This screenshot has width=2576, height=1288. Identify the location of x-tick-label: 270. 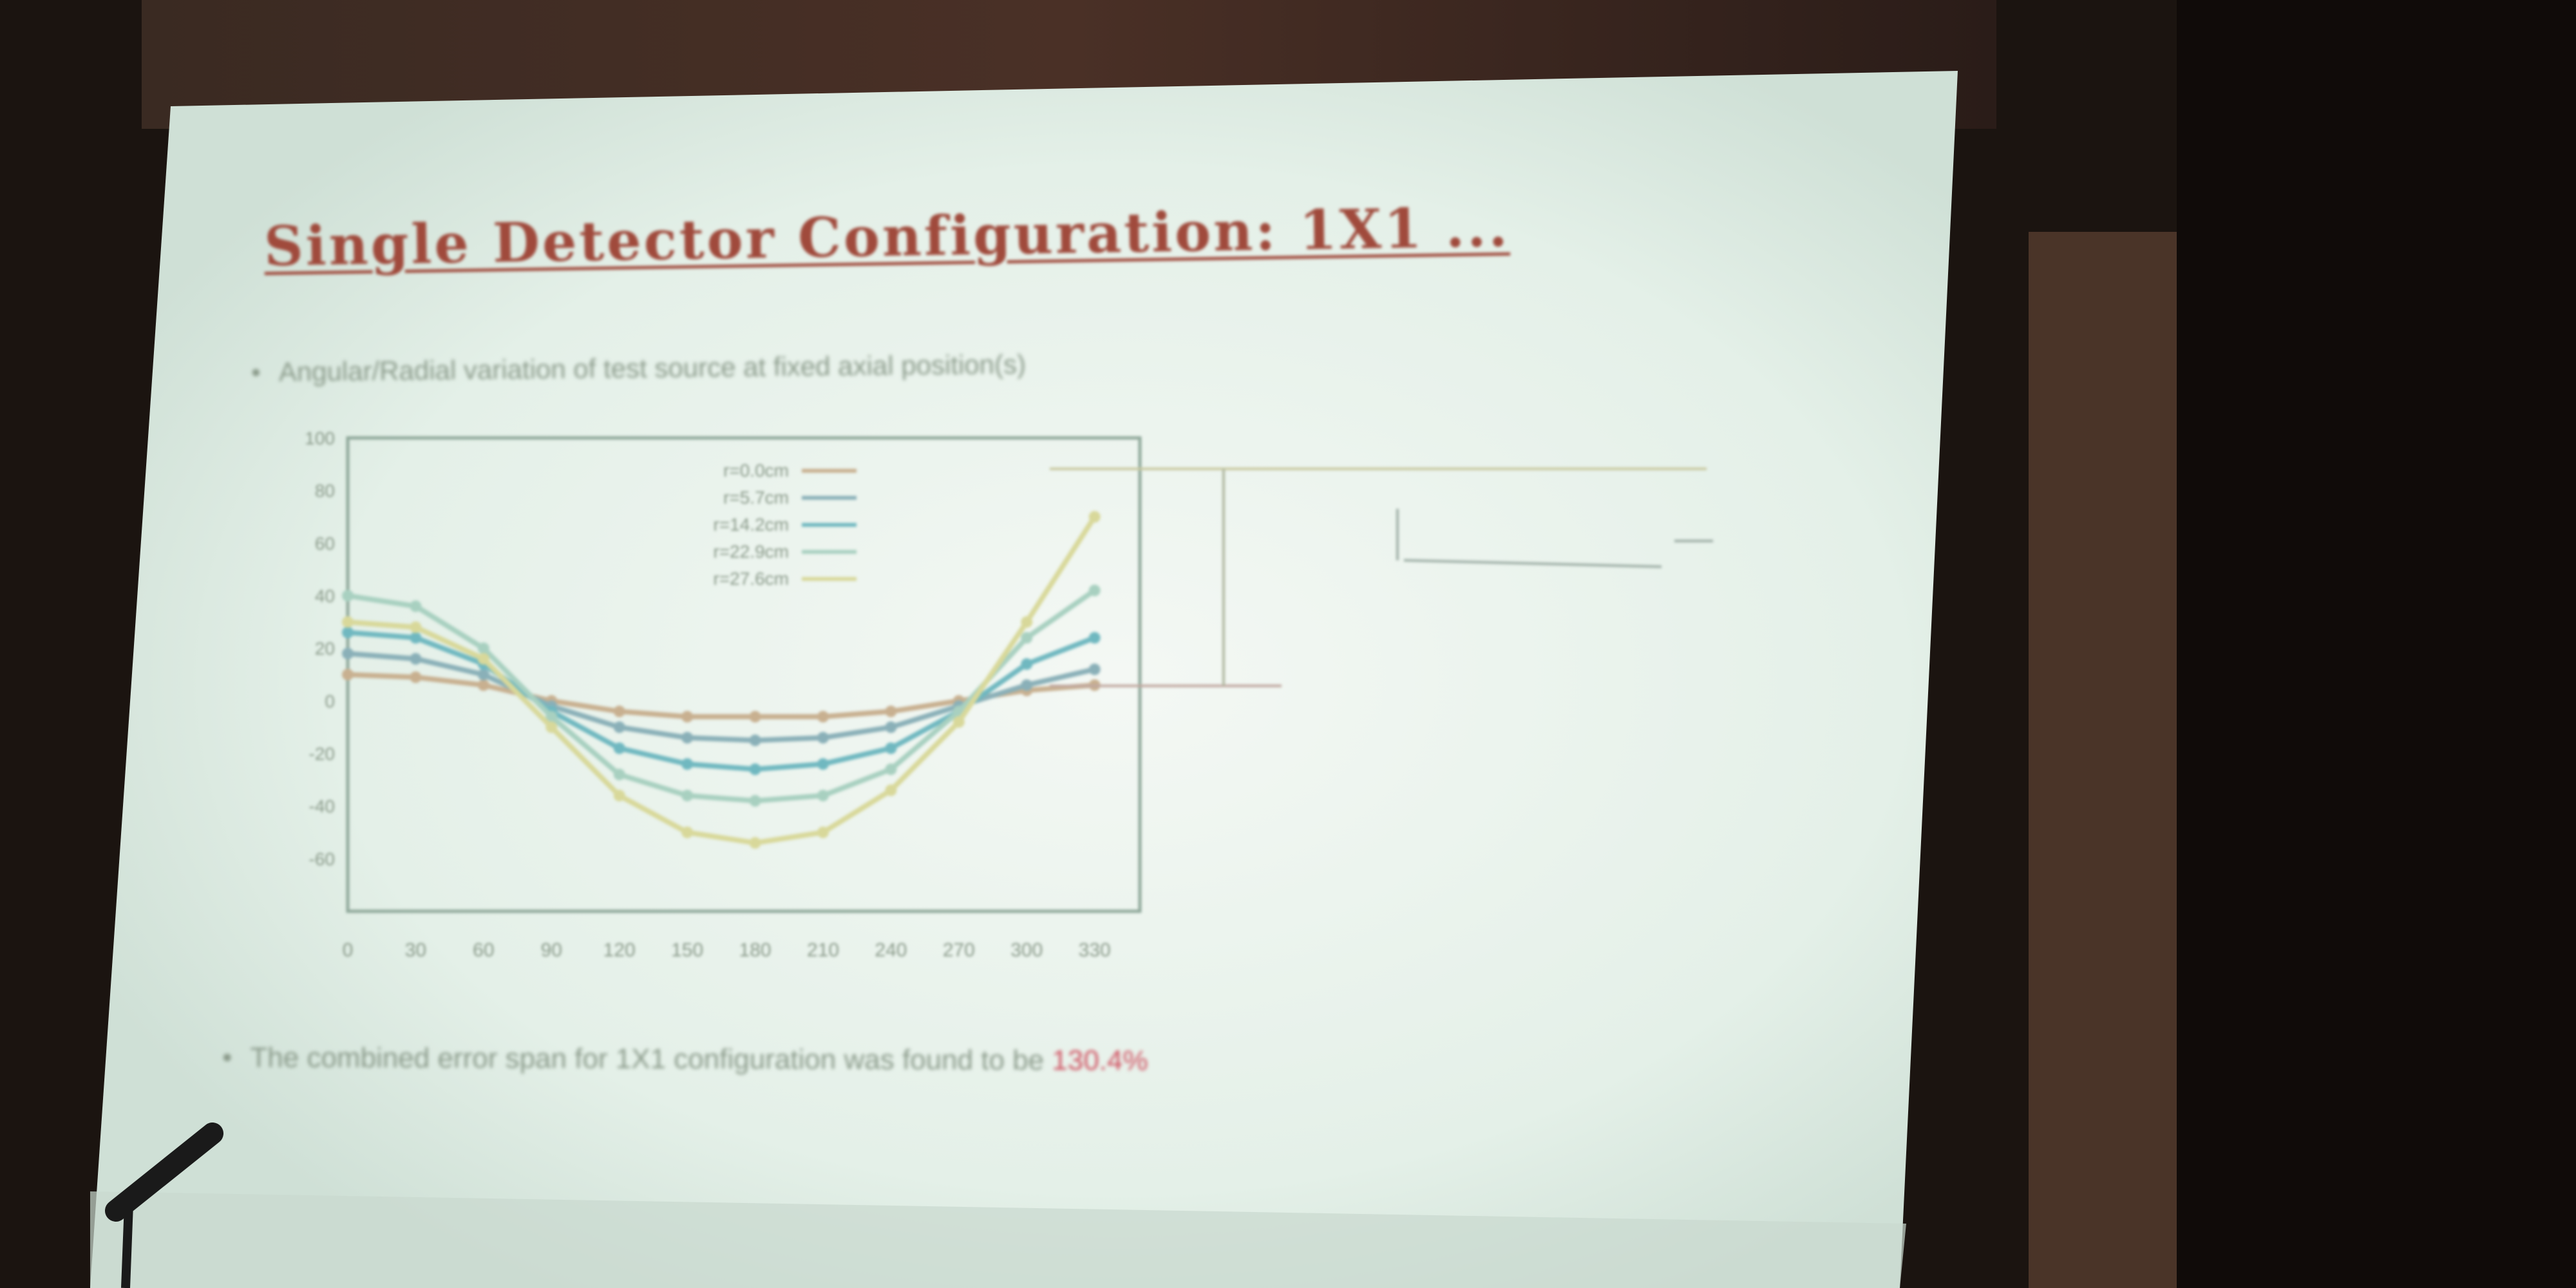
(959, 950).